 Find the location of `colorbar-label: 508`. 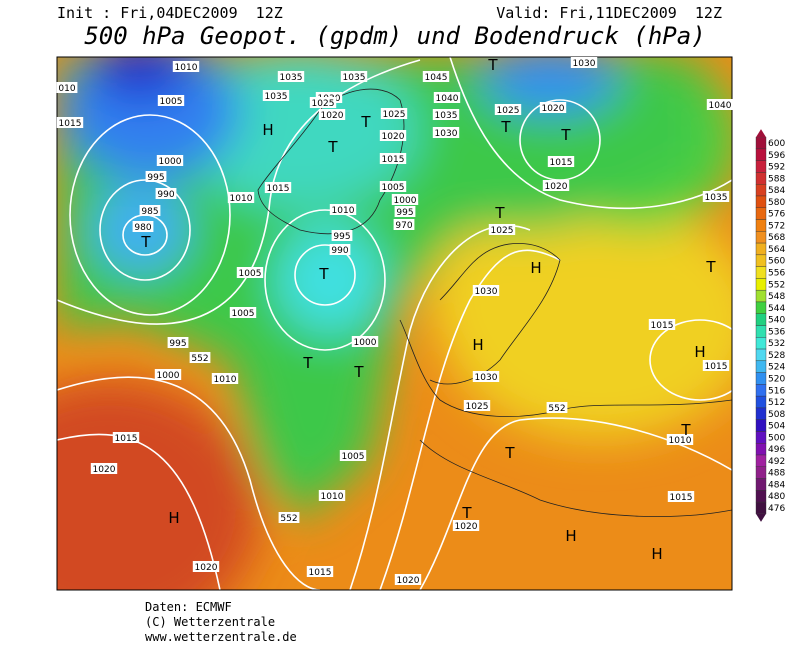

colorbar-label: 508 is located at coordinates (776, 415).